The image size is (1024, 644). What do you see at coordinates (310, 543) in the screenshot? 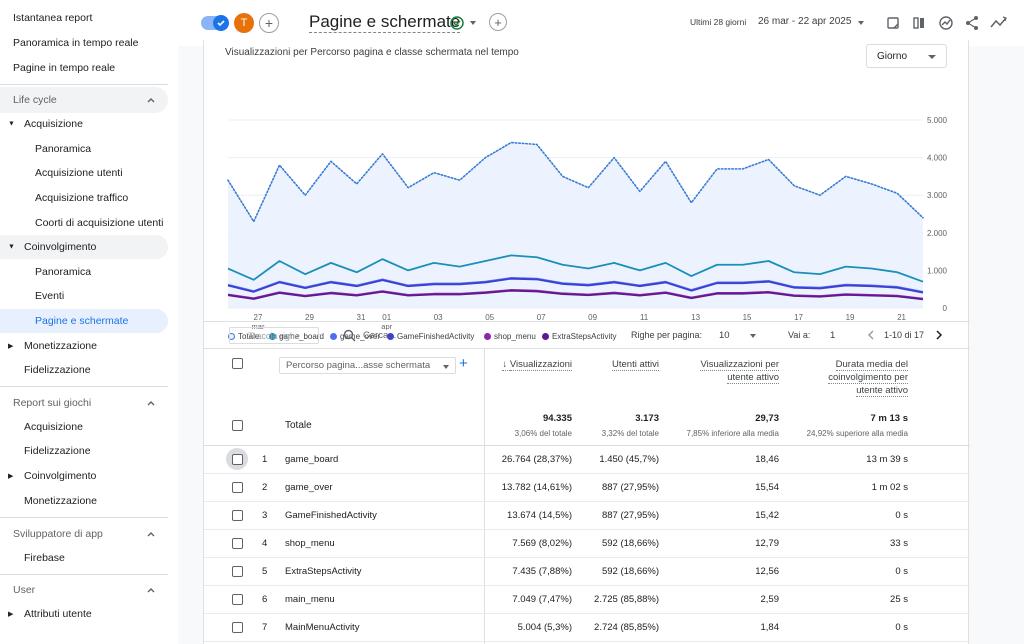
I see `row-dimension: shop_menu` at bounding box center [310, 543].